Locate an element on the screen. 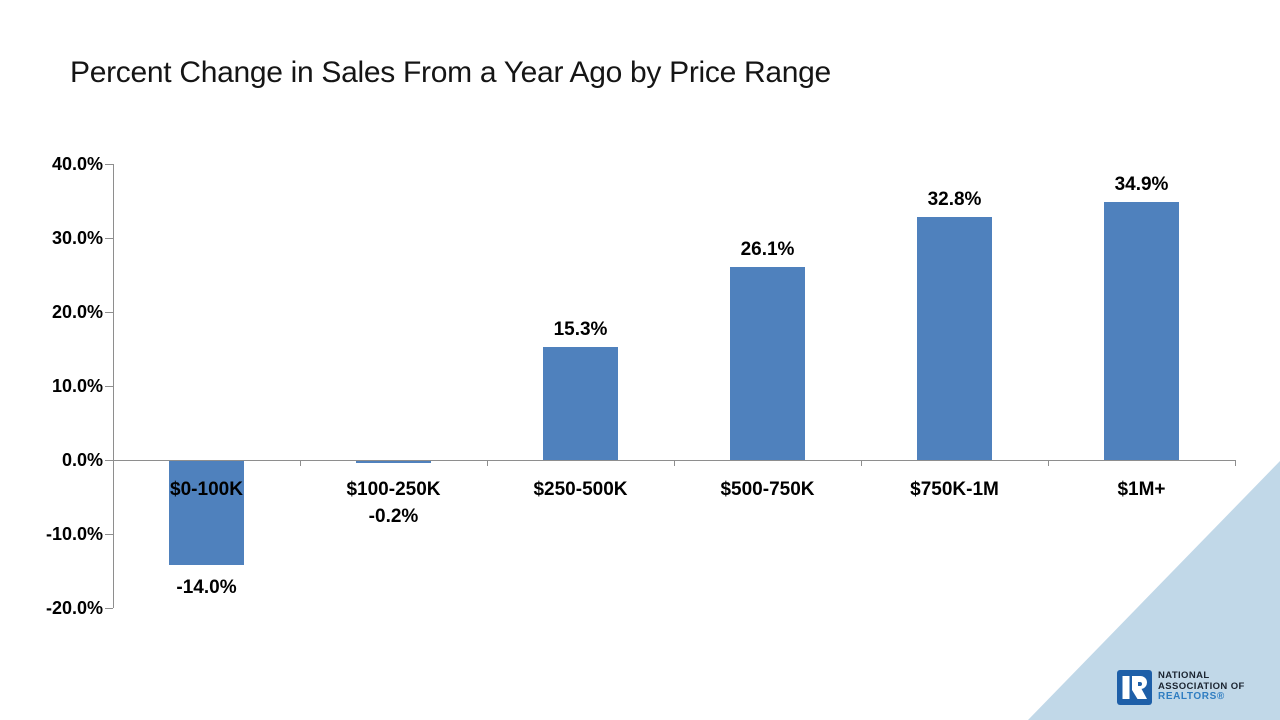 The height and width of the screenshot is (720, 1280). bar-value-label: -14.0% is located at coordinates (206, 587).